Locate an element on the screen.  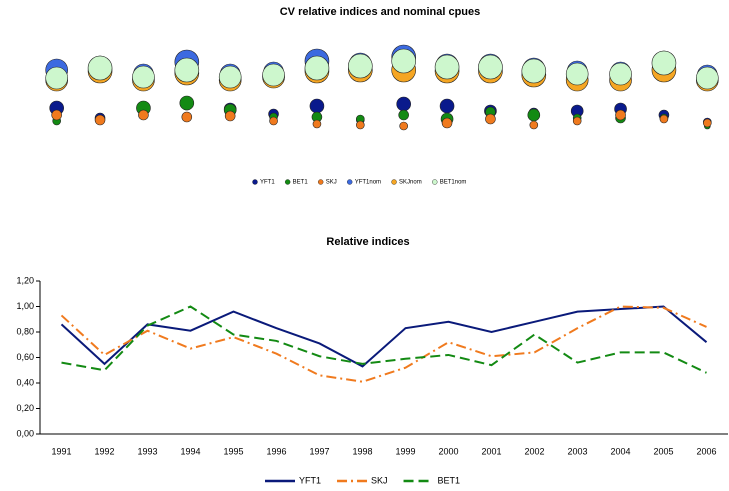
y-tick-label: 0,00 is located at coordinates (25, 433).